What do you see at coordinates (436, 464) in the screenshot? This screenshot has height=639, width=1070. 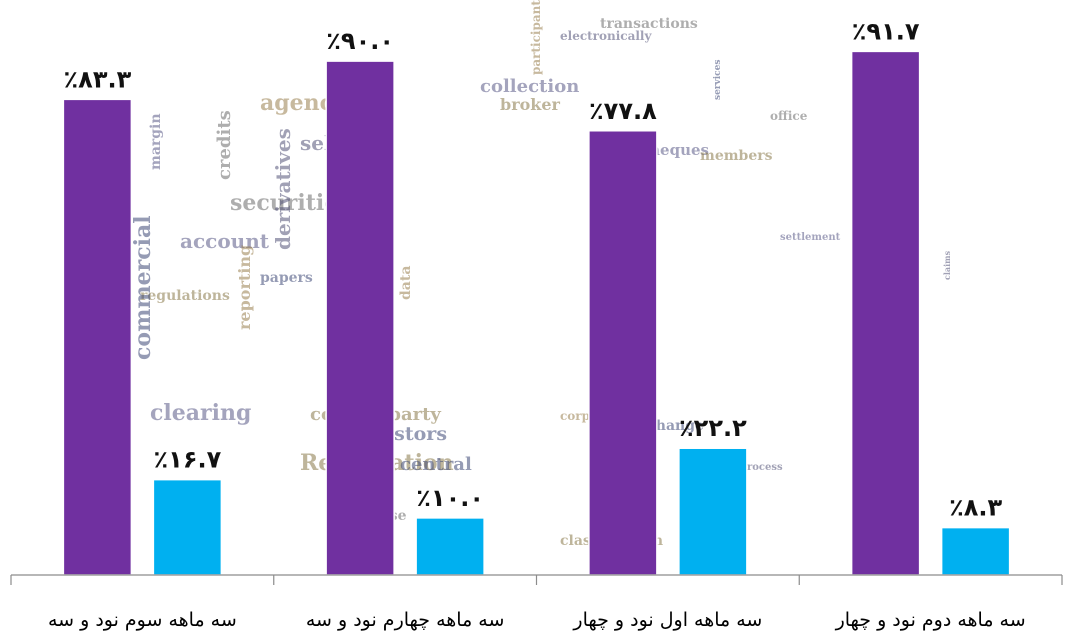 I see `wordcloud-word: central` at bounding box center [436, 464].